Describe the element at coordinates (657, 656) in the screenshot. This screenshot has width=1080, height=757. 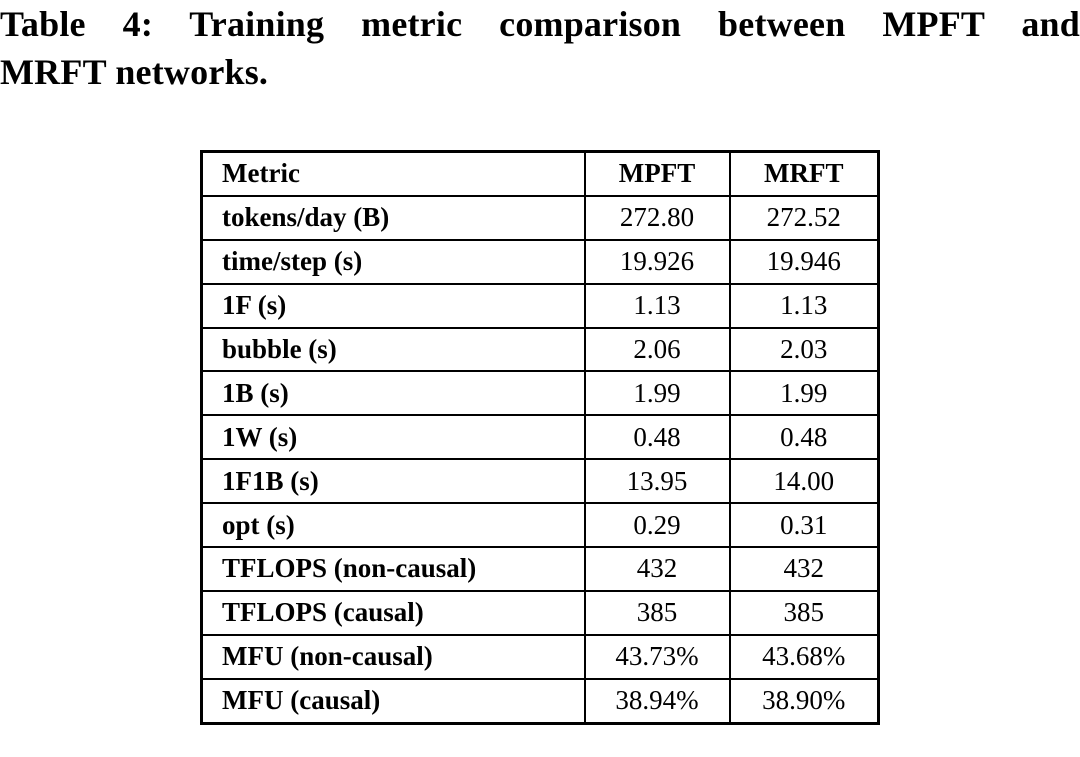
I see `mpft-value-cell: 43.73%` at that location.